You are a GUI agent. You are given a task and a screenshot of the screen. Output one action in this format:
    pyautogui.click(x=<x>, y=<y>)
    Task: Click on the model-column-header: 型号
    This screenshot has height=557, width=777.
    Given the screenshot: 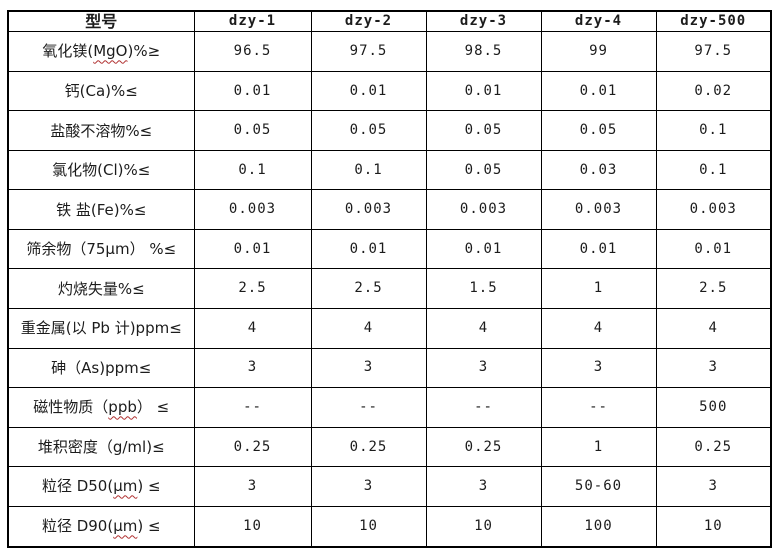 What is the action you would take?
    pyautogui.click(x=101, y=21)
    